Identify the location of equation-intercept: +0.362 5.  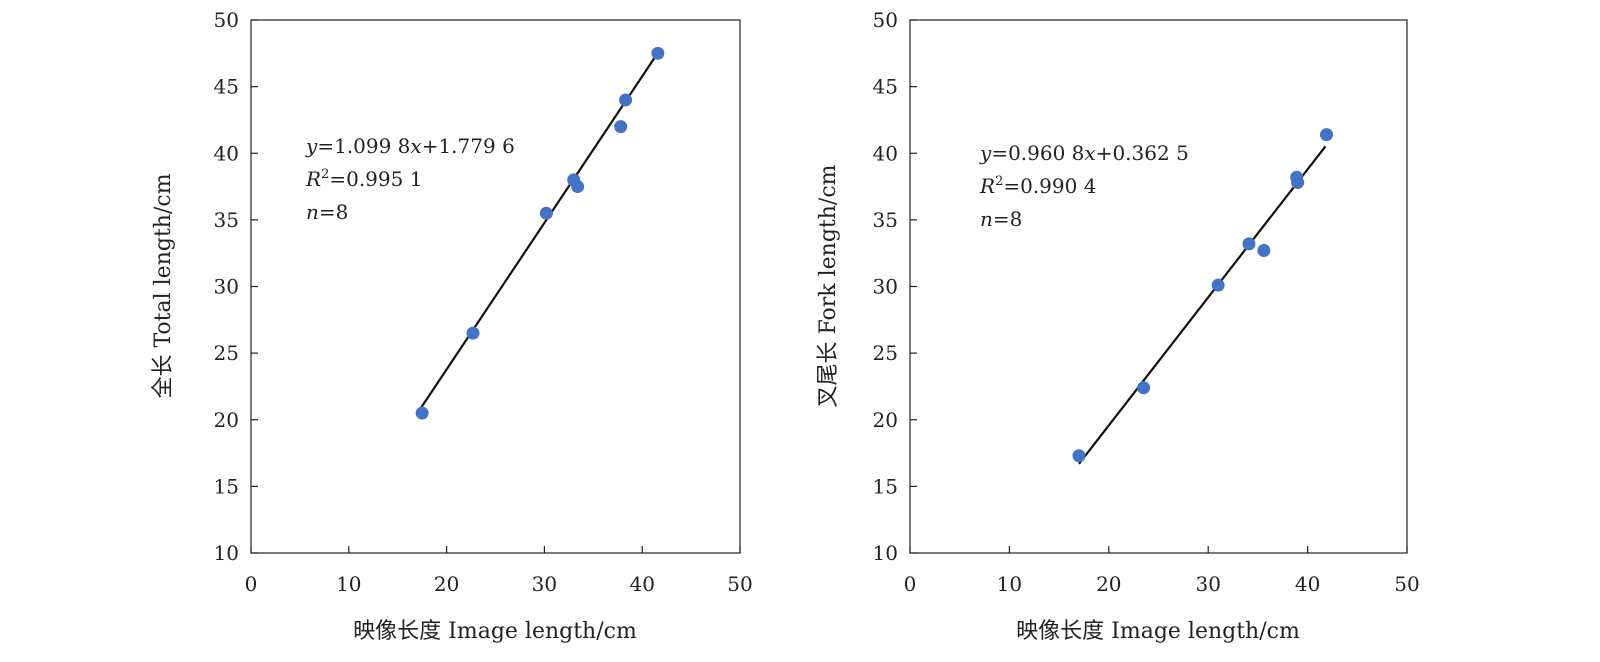
(1142, 153).